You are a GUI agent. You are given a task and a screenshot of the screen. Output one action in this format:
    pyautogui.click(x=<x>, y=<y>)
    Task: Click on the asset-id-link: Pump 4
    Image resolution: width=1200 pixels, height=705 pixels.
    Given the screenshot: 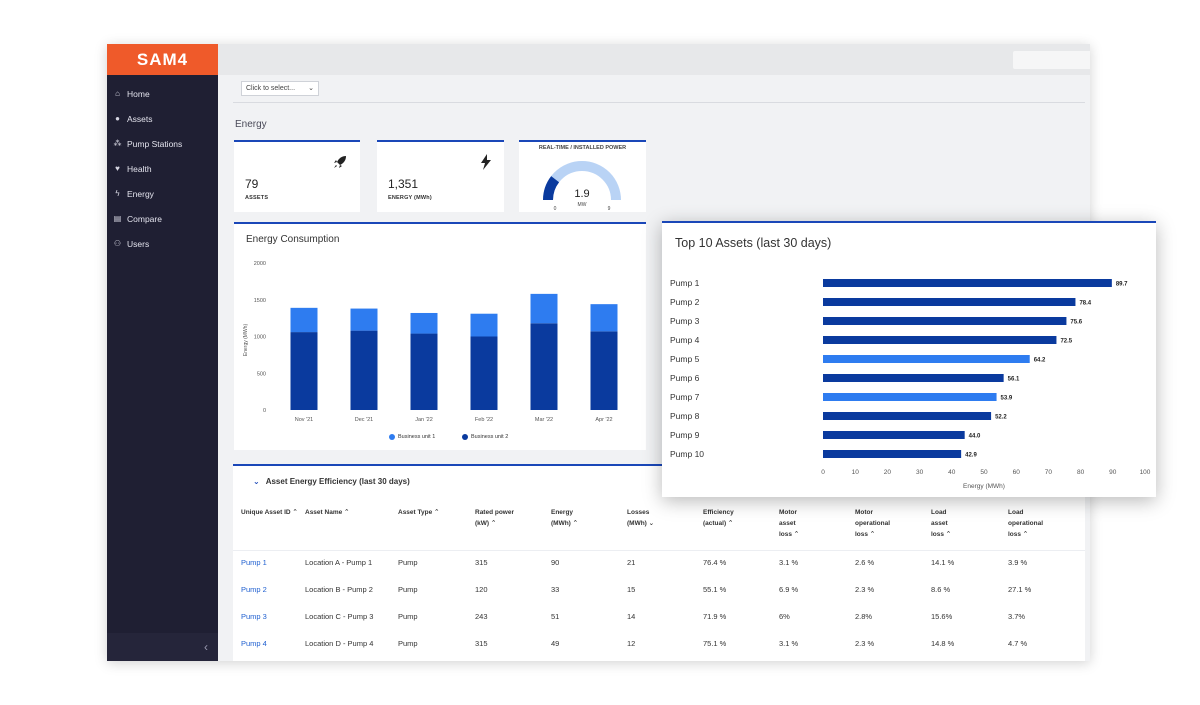 What is the action you would take?
    pyautogui.click(x=254, y=643)
    